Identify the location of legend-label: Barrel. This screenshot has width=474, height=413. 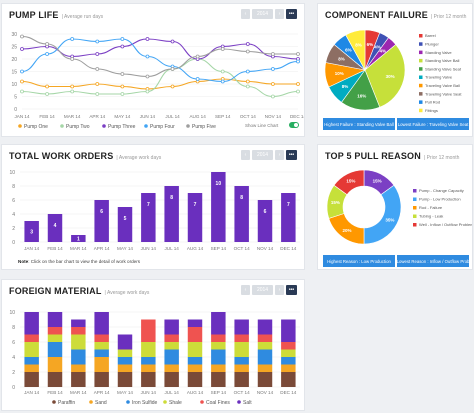
(430, 35).